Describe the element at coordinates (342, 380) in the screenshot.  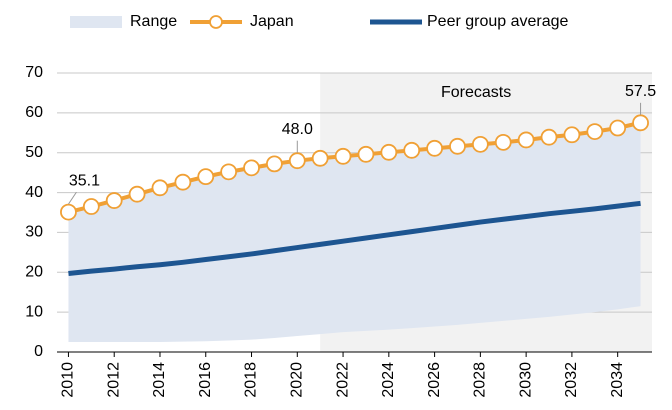
I see `x-tick-label: 2022` at that location.